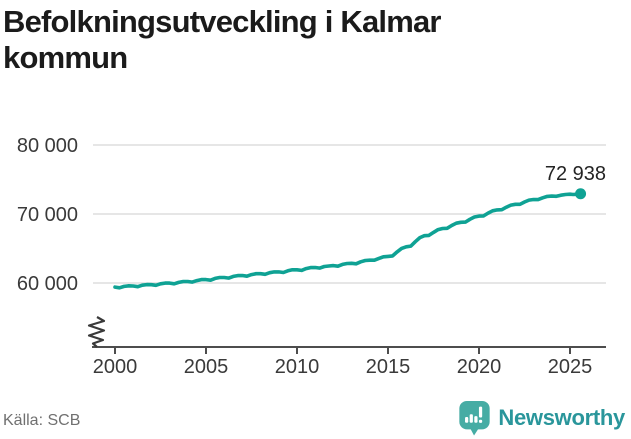  What do you see at coordinates (42, 420) in the screenshot?
I see `source-label: Källa: SCB` at bounding box center [42, 420].